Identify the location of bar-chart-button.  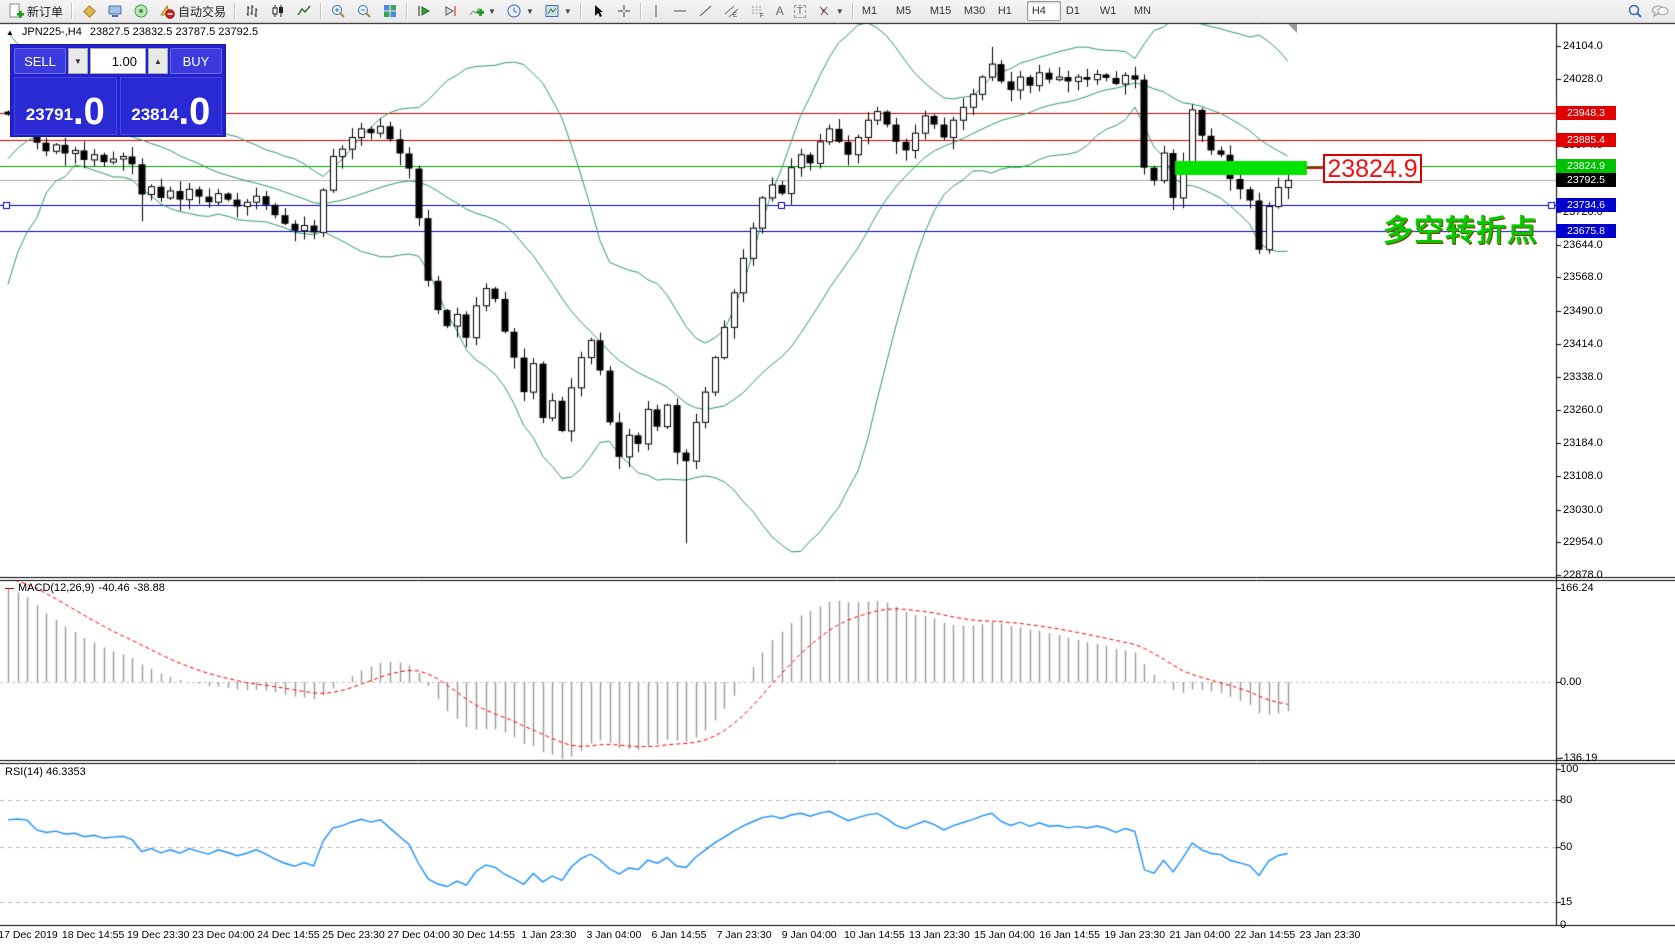
(252, 11).